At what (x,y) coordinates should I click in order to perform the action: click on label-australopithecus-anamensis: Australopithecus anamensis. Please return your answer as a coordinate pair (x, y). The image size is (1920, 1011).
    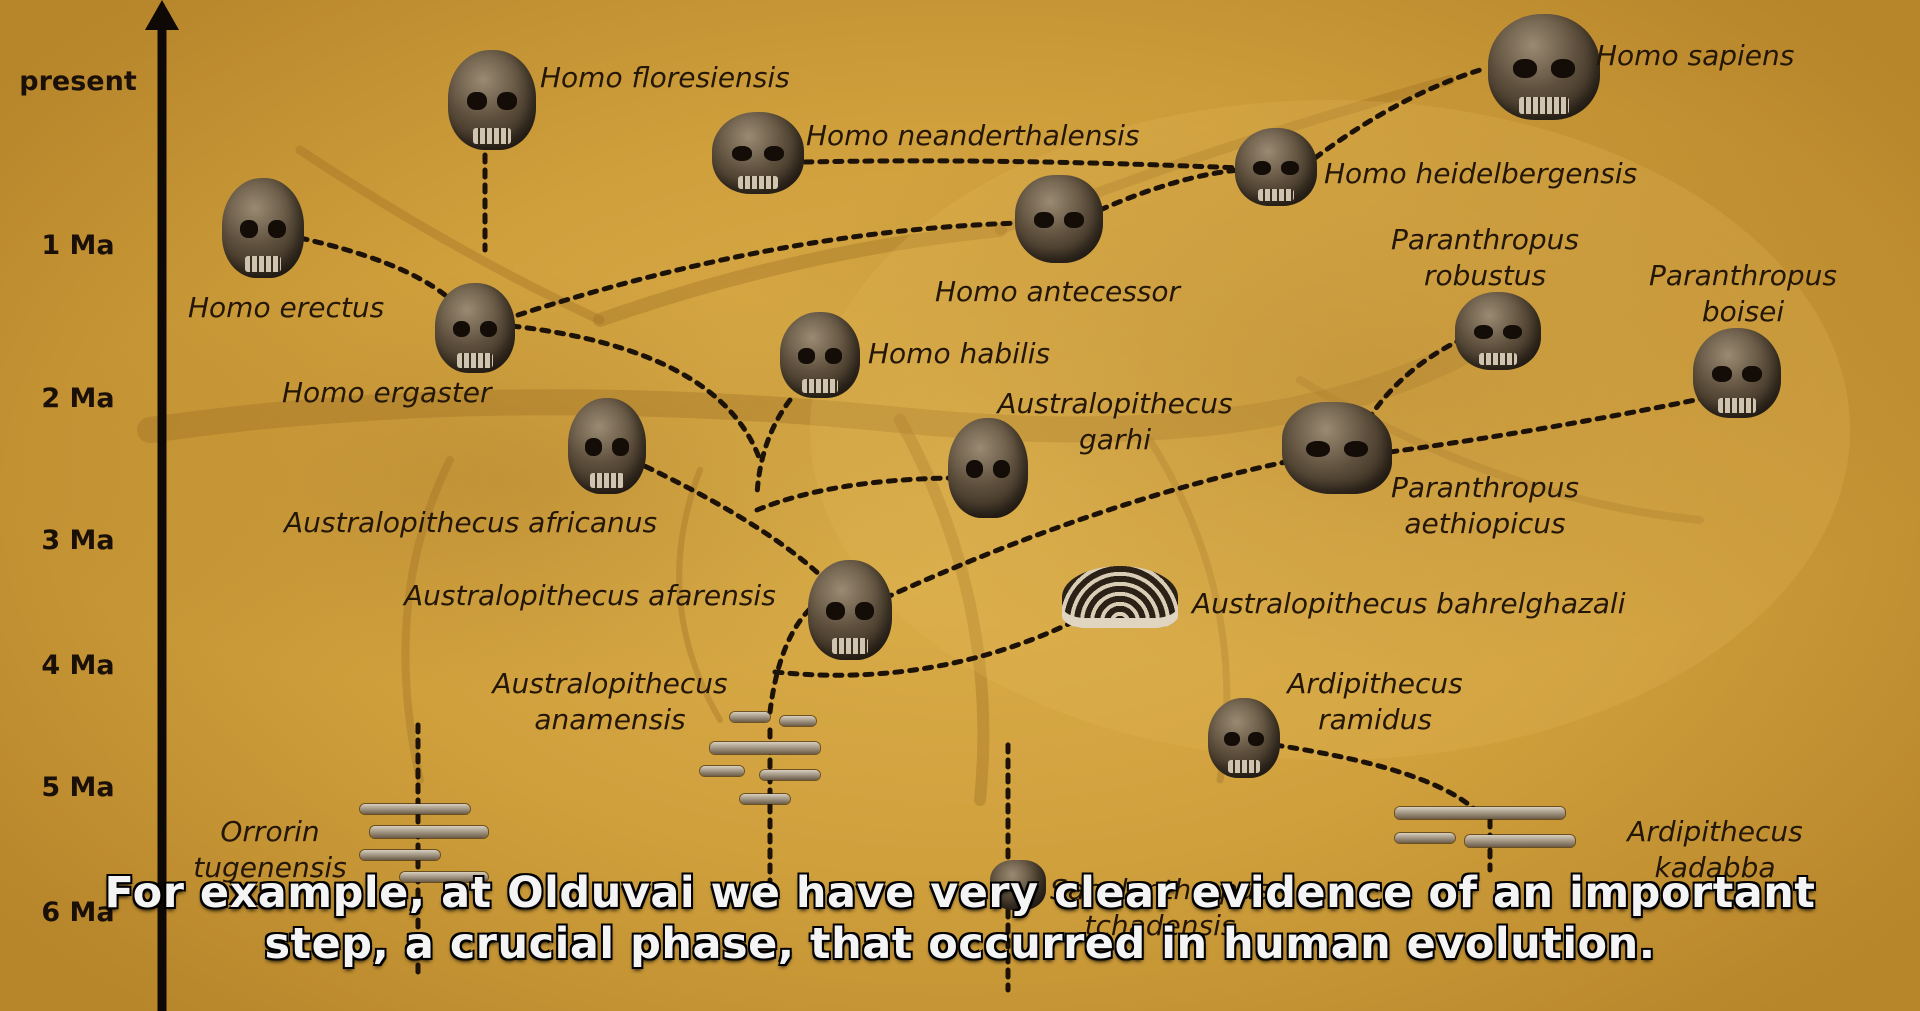
    Looking at the image, I should click on (610, 701).